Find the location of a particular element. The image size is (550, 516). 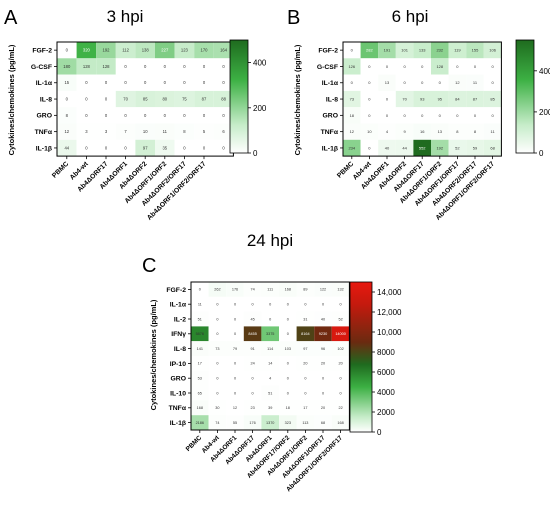

cell-value-label: 155 is located at coordinates (475, 50).